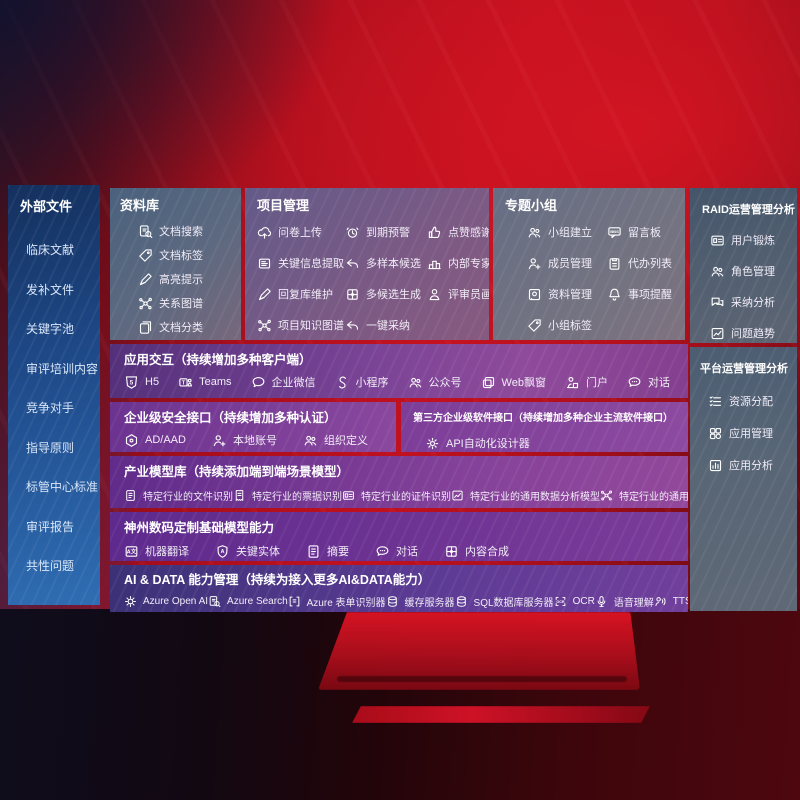  What do you see at coordinates (50, 250) in the screenshot?
I see `item-label: 临床文献` at bounding box center [50, 250].